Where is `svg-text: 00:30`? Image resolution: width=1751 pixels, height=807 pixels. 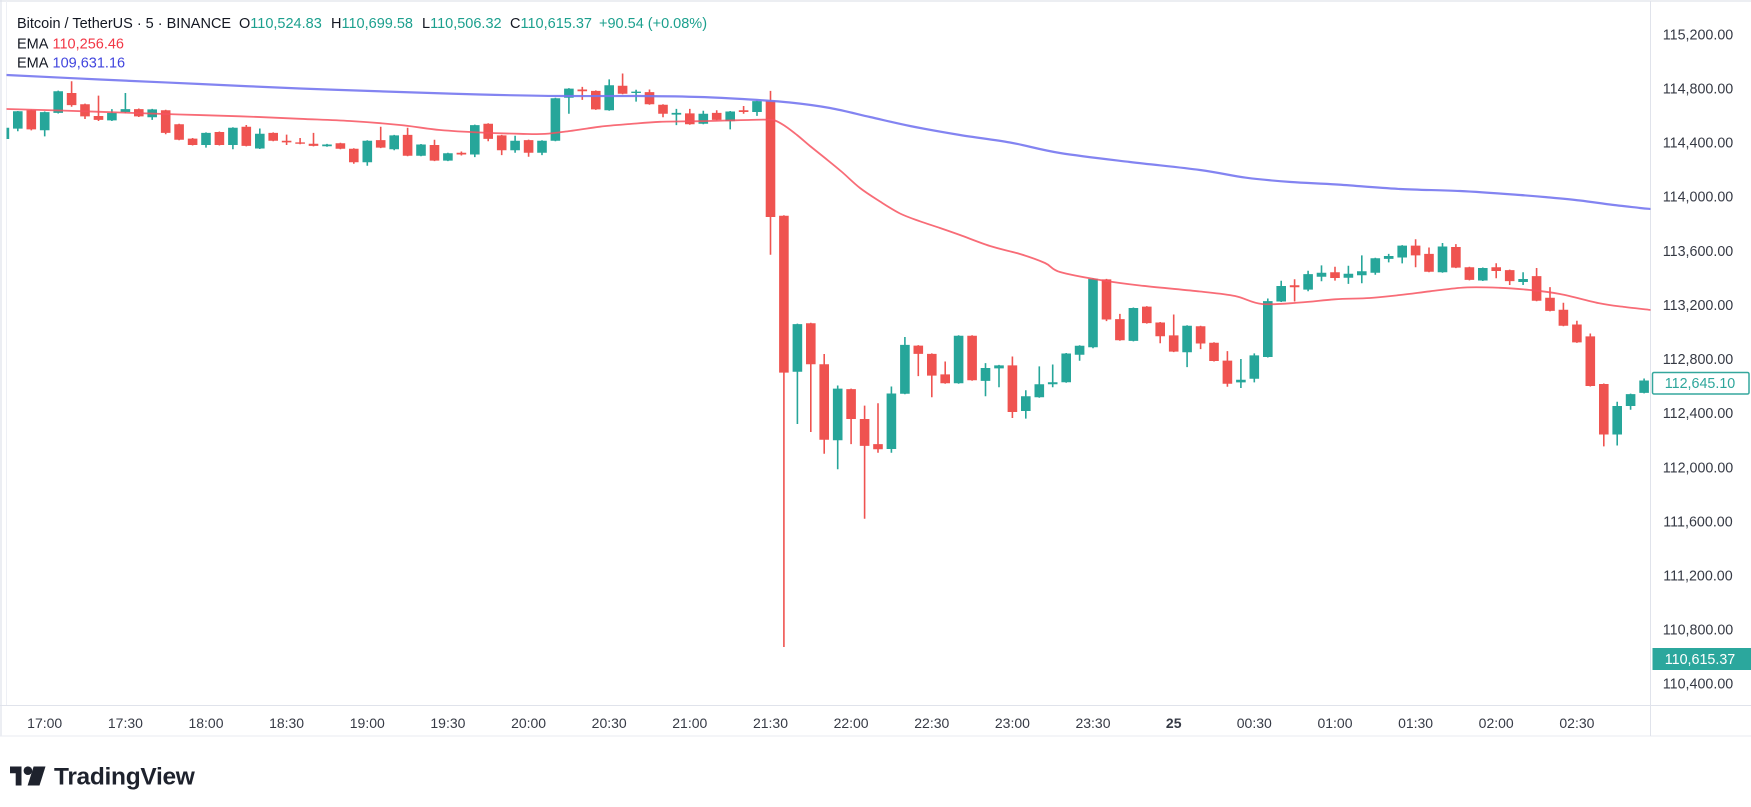 svg-text: 00:30 is located at coordinates (1254, 723).